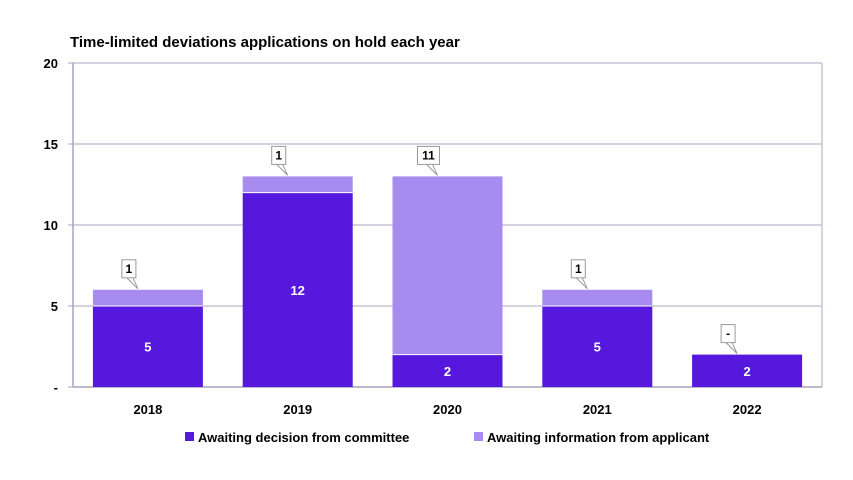  What do you see at coordinates (51, 144) in the screenshot?
I see `y-tick-label: 15` at bounding box center [51, 144].